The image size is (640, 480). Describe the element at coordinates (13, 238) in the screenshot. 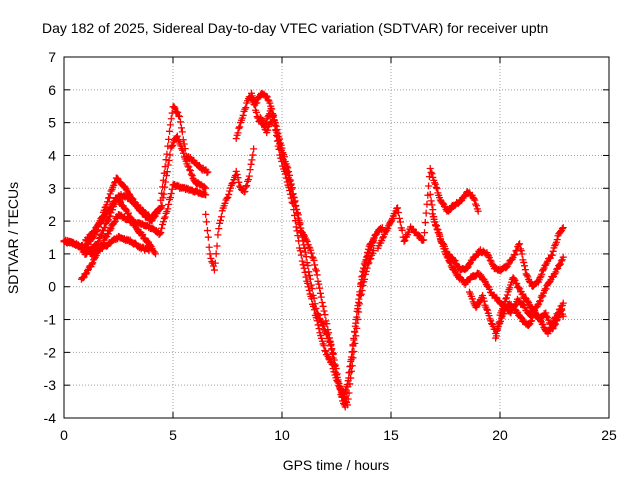

I see `y-axis-label: SDTVAR / TECUs` at that location.